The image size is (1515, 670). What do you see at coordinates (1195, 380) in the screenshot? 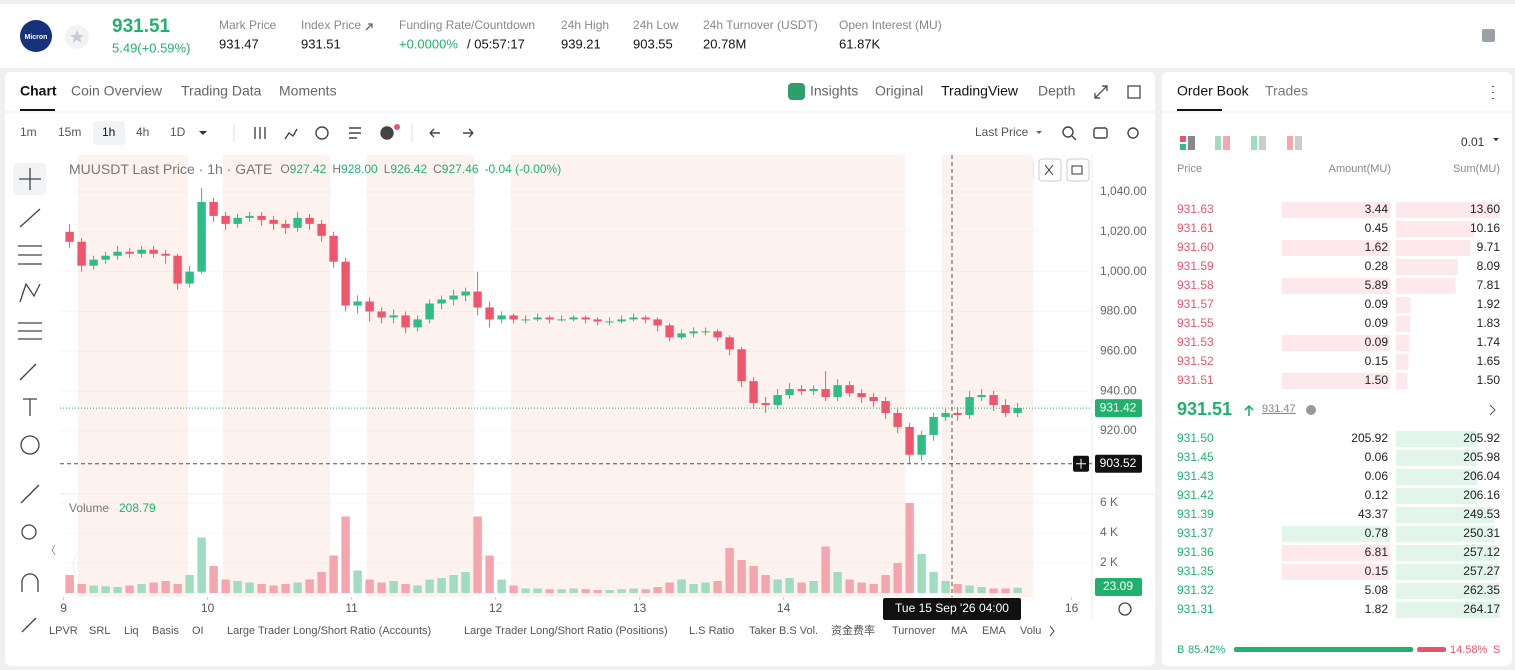
I see `book-price: 931.51` at bounding box center [1195, 380].